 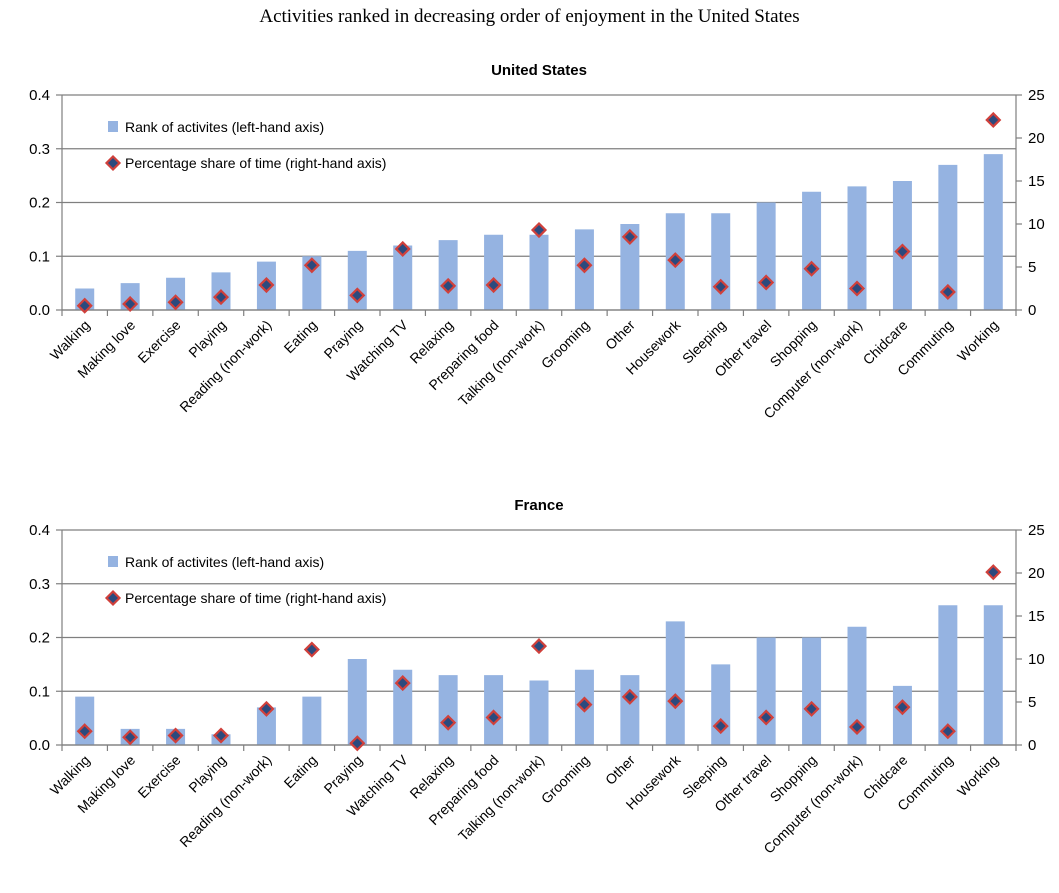 I want to click on chart-title: United States, so click(x=539, y=70).